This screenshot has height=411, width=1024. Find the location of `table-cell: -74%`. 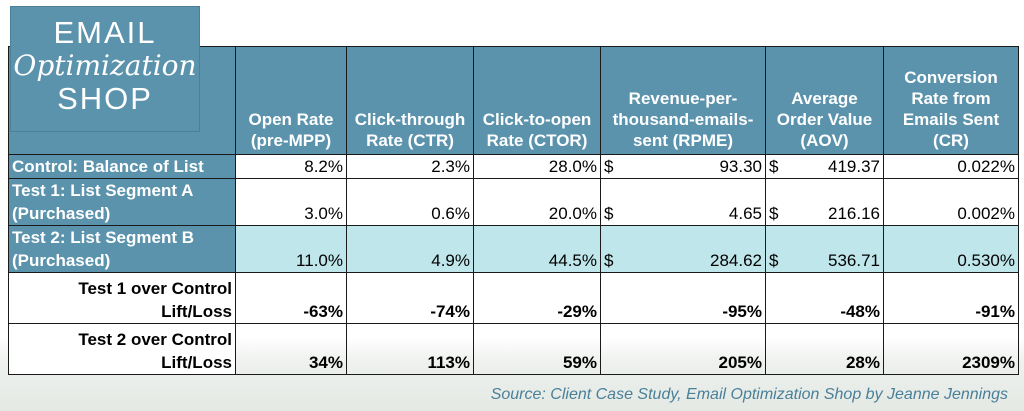

table-cell: -74% is located at coordinates (410, 298).